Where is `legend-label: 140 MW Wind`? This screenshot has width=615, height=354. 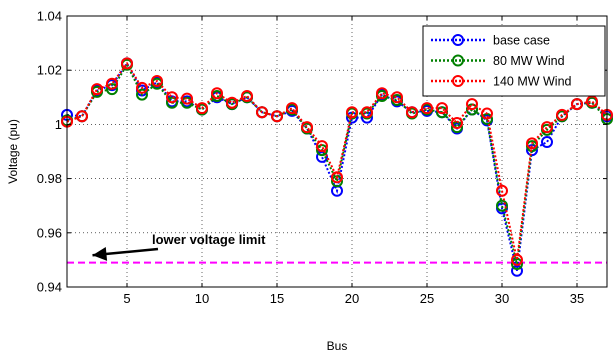 legend-label: 140 MW Wind is located at coordinates (532, 82).